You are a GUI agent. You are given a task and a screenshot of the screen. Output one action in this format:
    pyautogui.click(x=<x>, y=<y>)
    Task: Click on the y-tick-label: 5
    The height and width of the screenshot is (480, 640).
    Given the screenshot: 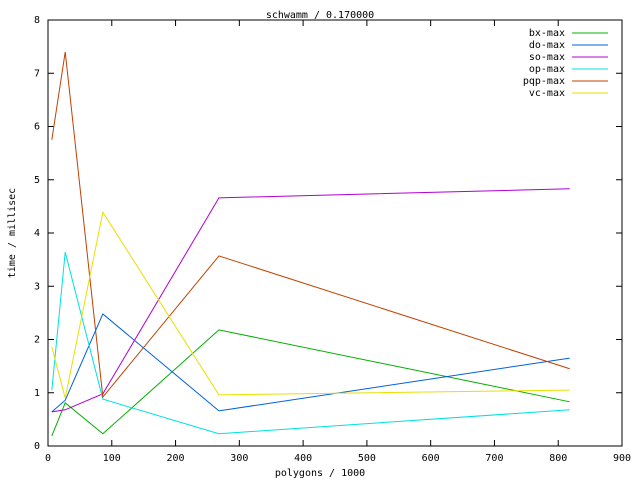 What is the action you would take?
    pyautogui.click(x=37, y=180)
    